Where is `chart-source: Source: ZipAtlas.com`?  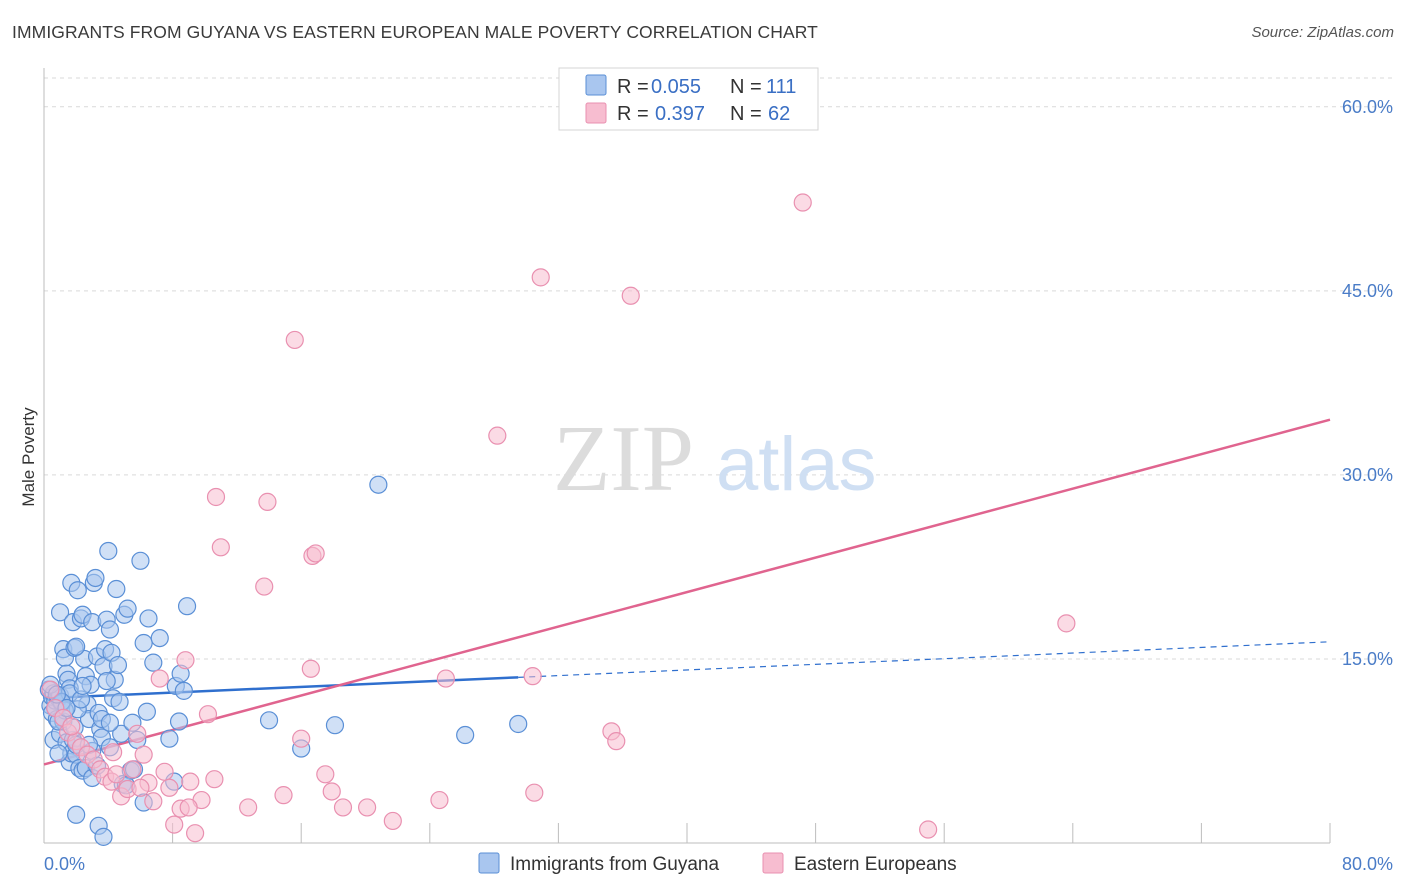 chart-source: Source: ZipAtlas.com is located at coordinates (1322, 32).